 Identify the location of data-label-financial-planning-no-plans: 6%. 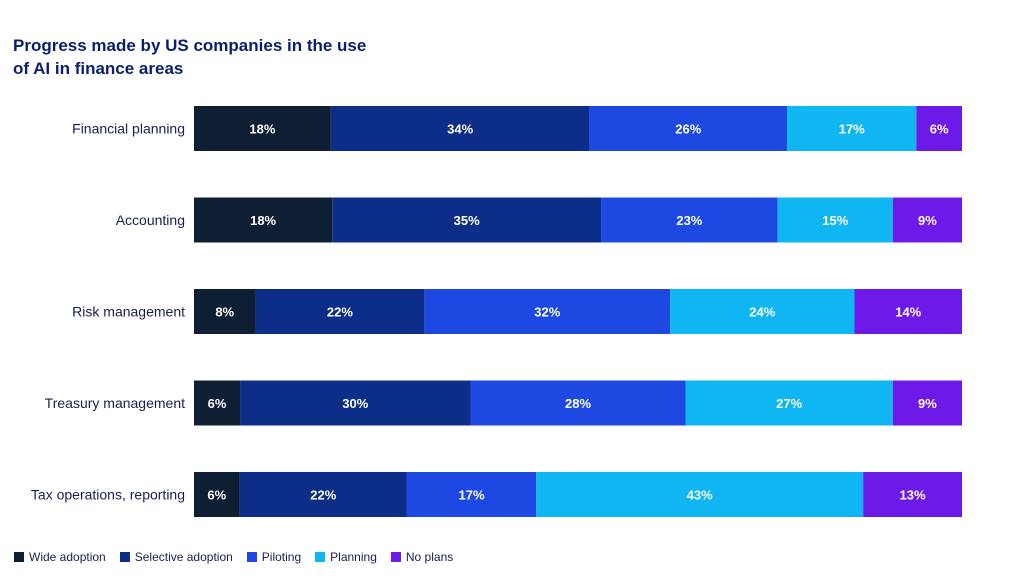
(939, 129).